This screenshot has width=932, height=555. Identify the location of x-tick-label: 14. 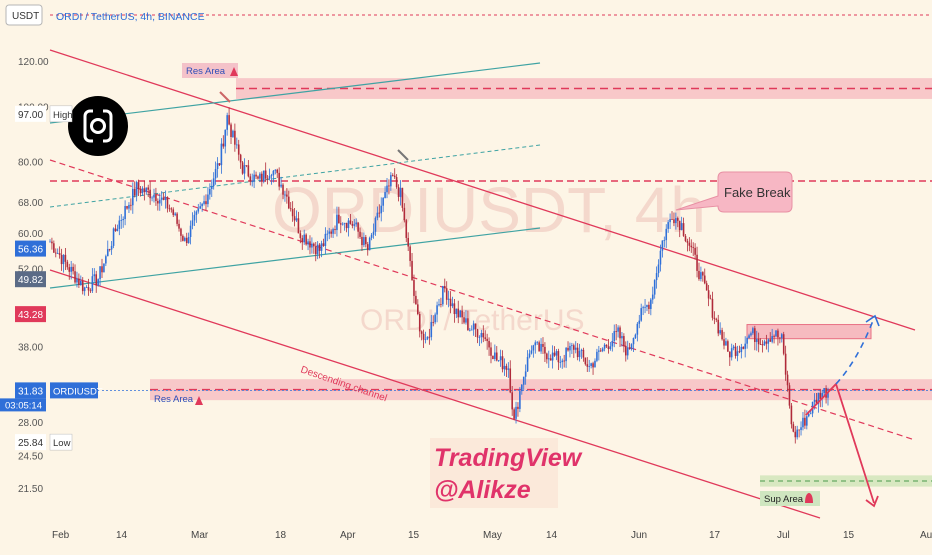
(122, 535).